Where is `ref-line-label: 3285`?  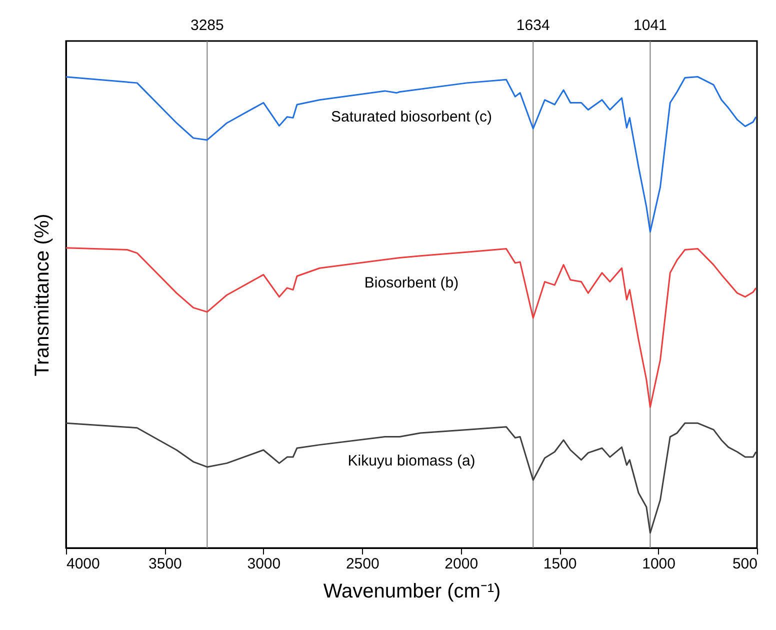 ref-line-label: 3285 is located at coordinates (207, 25).